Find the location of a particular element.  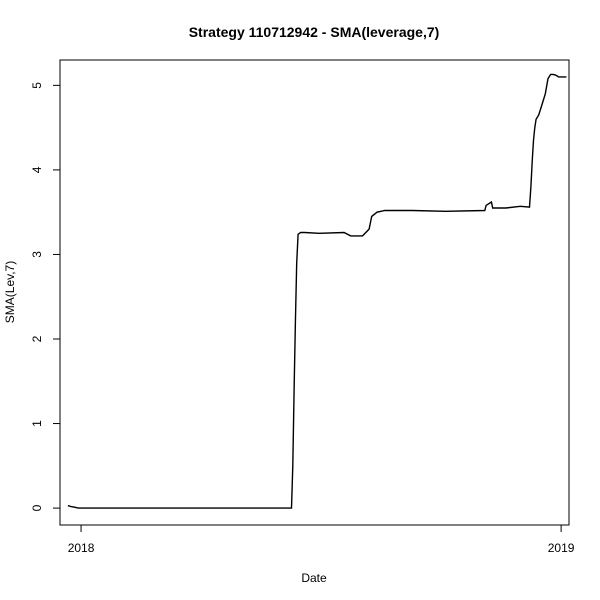

y-tick-label: 1 is located at coordinates (37, 423).